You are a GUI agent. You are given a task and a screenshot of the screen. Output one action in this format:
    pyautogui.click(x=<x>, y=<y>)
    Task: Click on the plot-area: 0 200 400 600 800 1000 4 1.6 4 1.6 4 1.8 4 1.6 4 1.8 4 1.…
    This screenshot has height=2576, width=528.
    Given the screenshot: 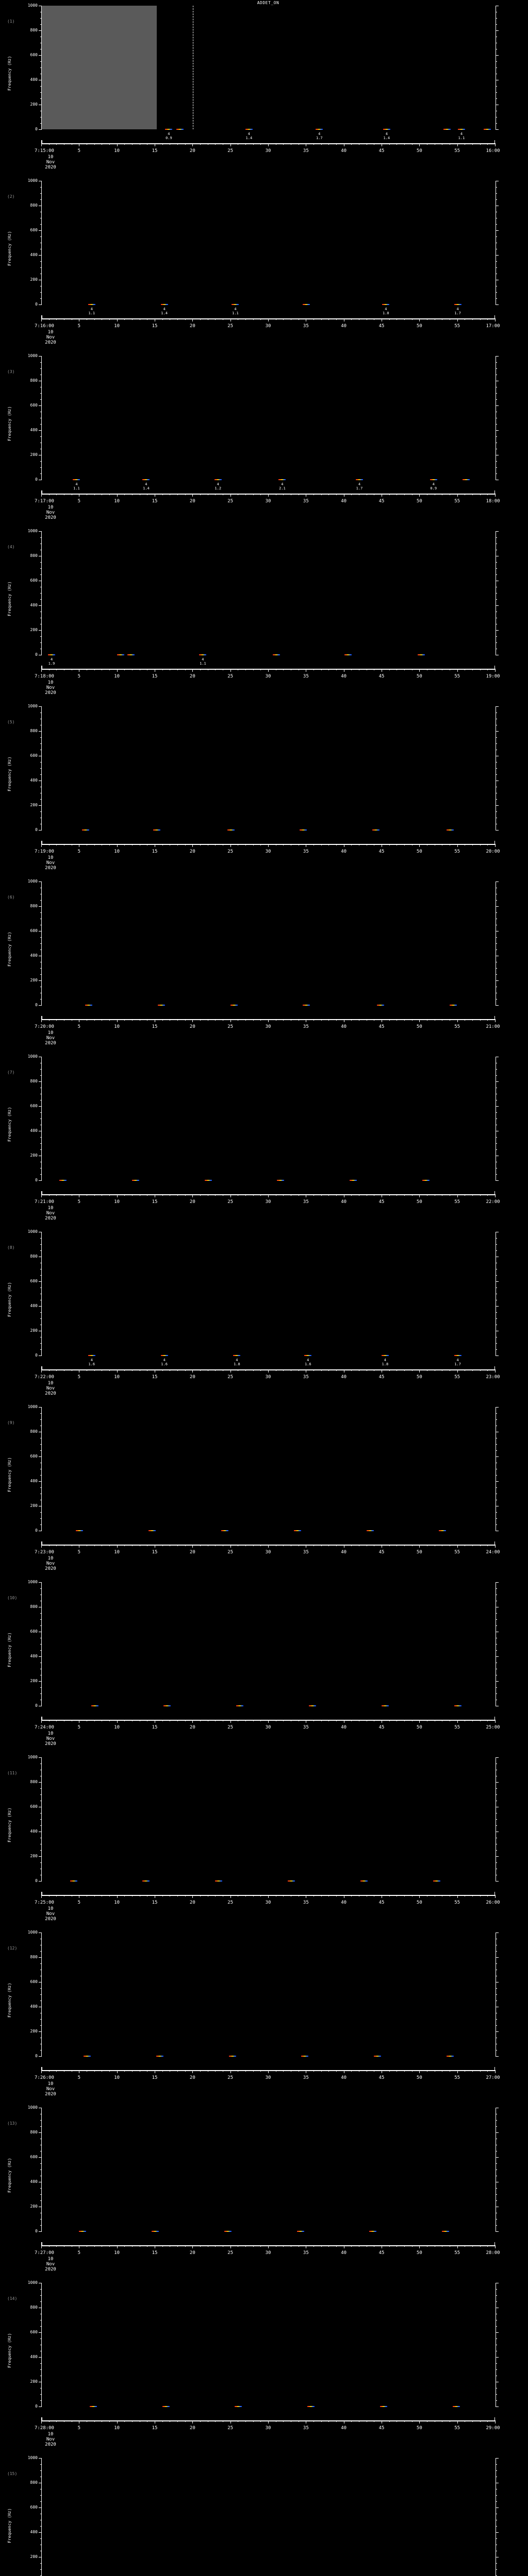 What is the action you would take?
    pyautogui.click(x=263, y=1298)
    